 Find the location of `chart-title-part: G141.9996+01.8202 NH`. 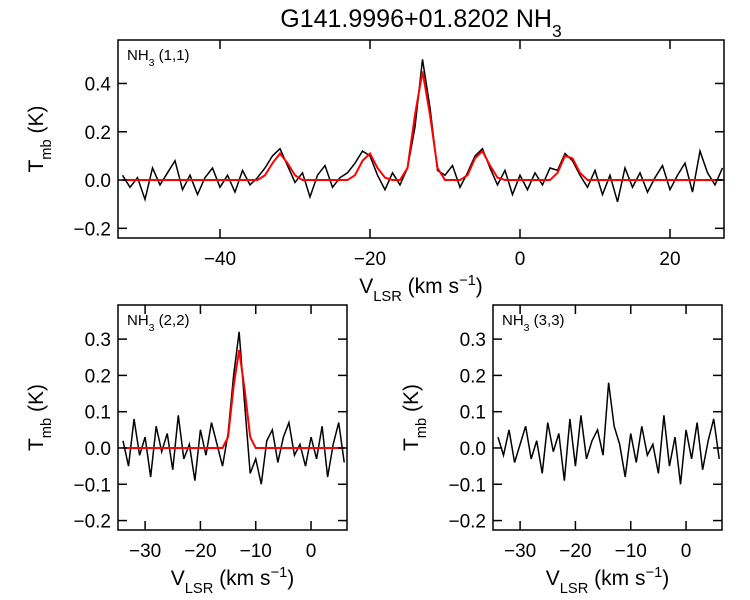

chart-title-part: G141.9996+01.8202 NH is located at coordinates (416, 19).